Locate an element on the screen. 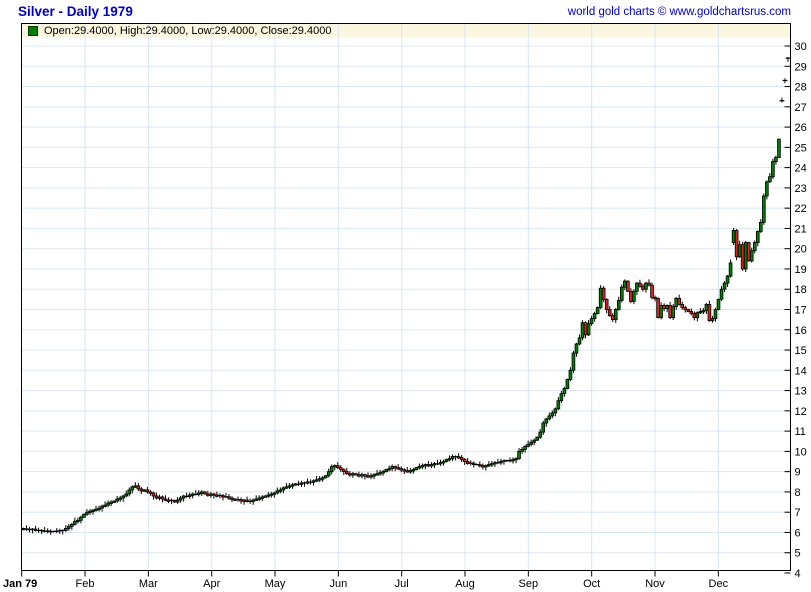  y-axis-label: 4 is located at coordinates (798, 574).